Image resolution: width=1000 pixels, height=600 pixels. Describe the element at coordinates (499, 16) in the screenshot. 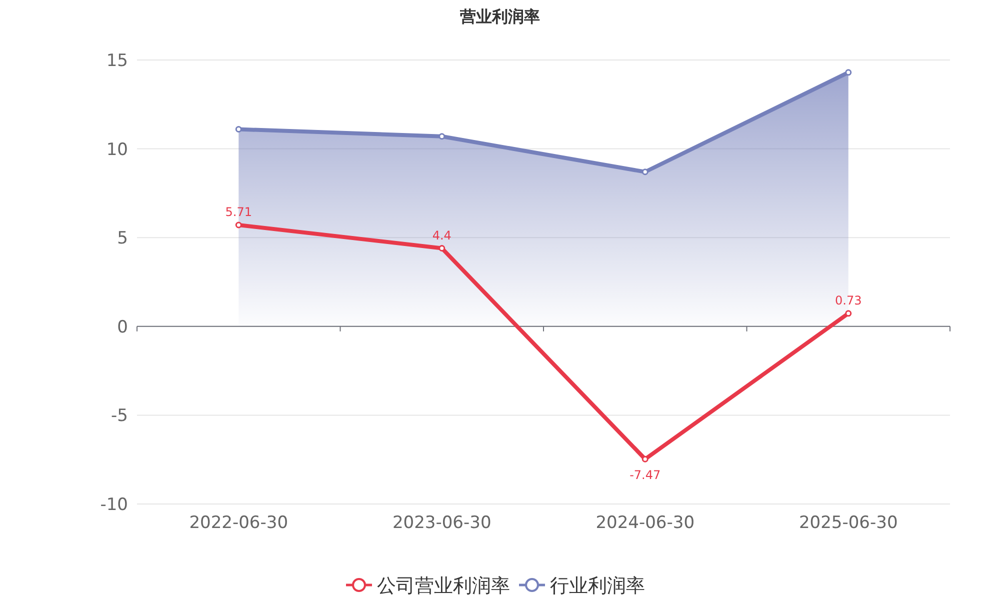

I see `chart-title: 营业利润率` at that location.